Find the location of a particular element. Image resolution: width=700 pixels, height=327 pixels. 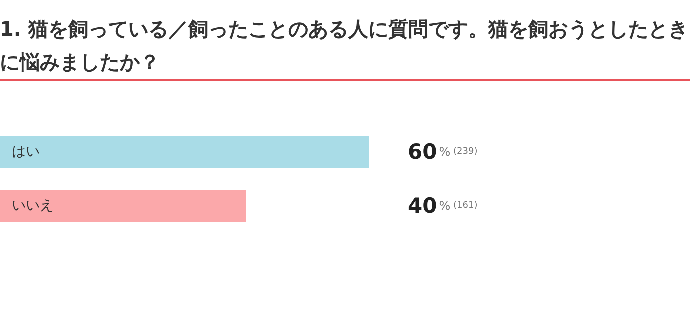

y-tick-label: いいえ is located at coordinates (33, 206).